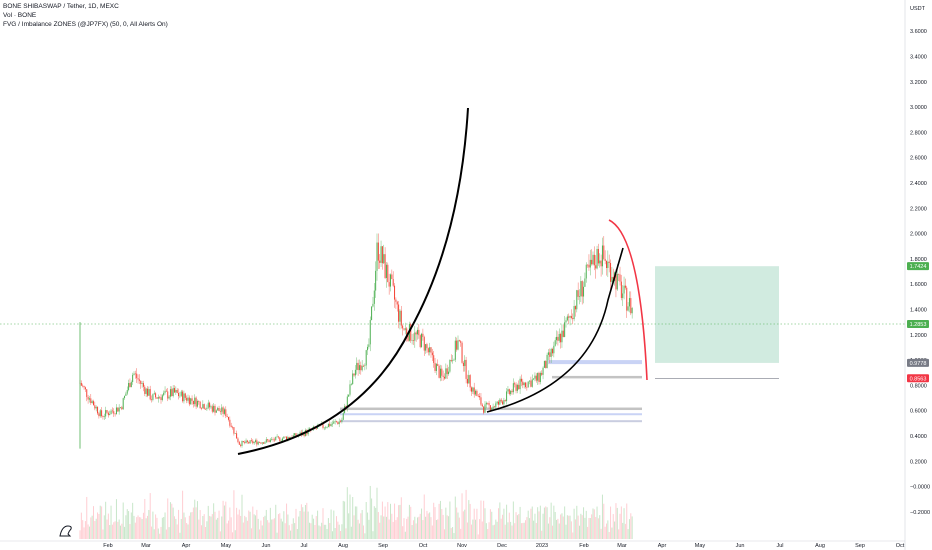  What do you see at coordinates (65, 531) in the screenshot?
I see `tv-logo-icon` at bounding box center [65, 531].